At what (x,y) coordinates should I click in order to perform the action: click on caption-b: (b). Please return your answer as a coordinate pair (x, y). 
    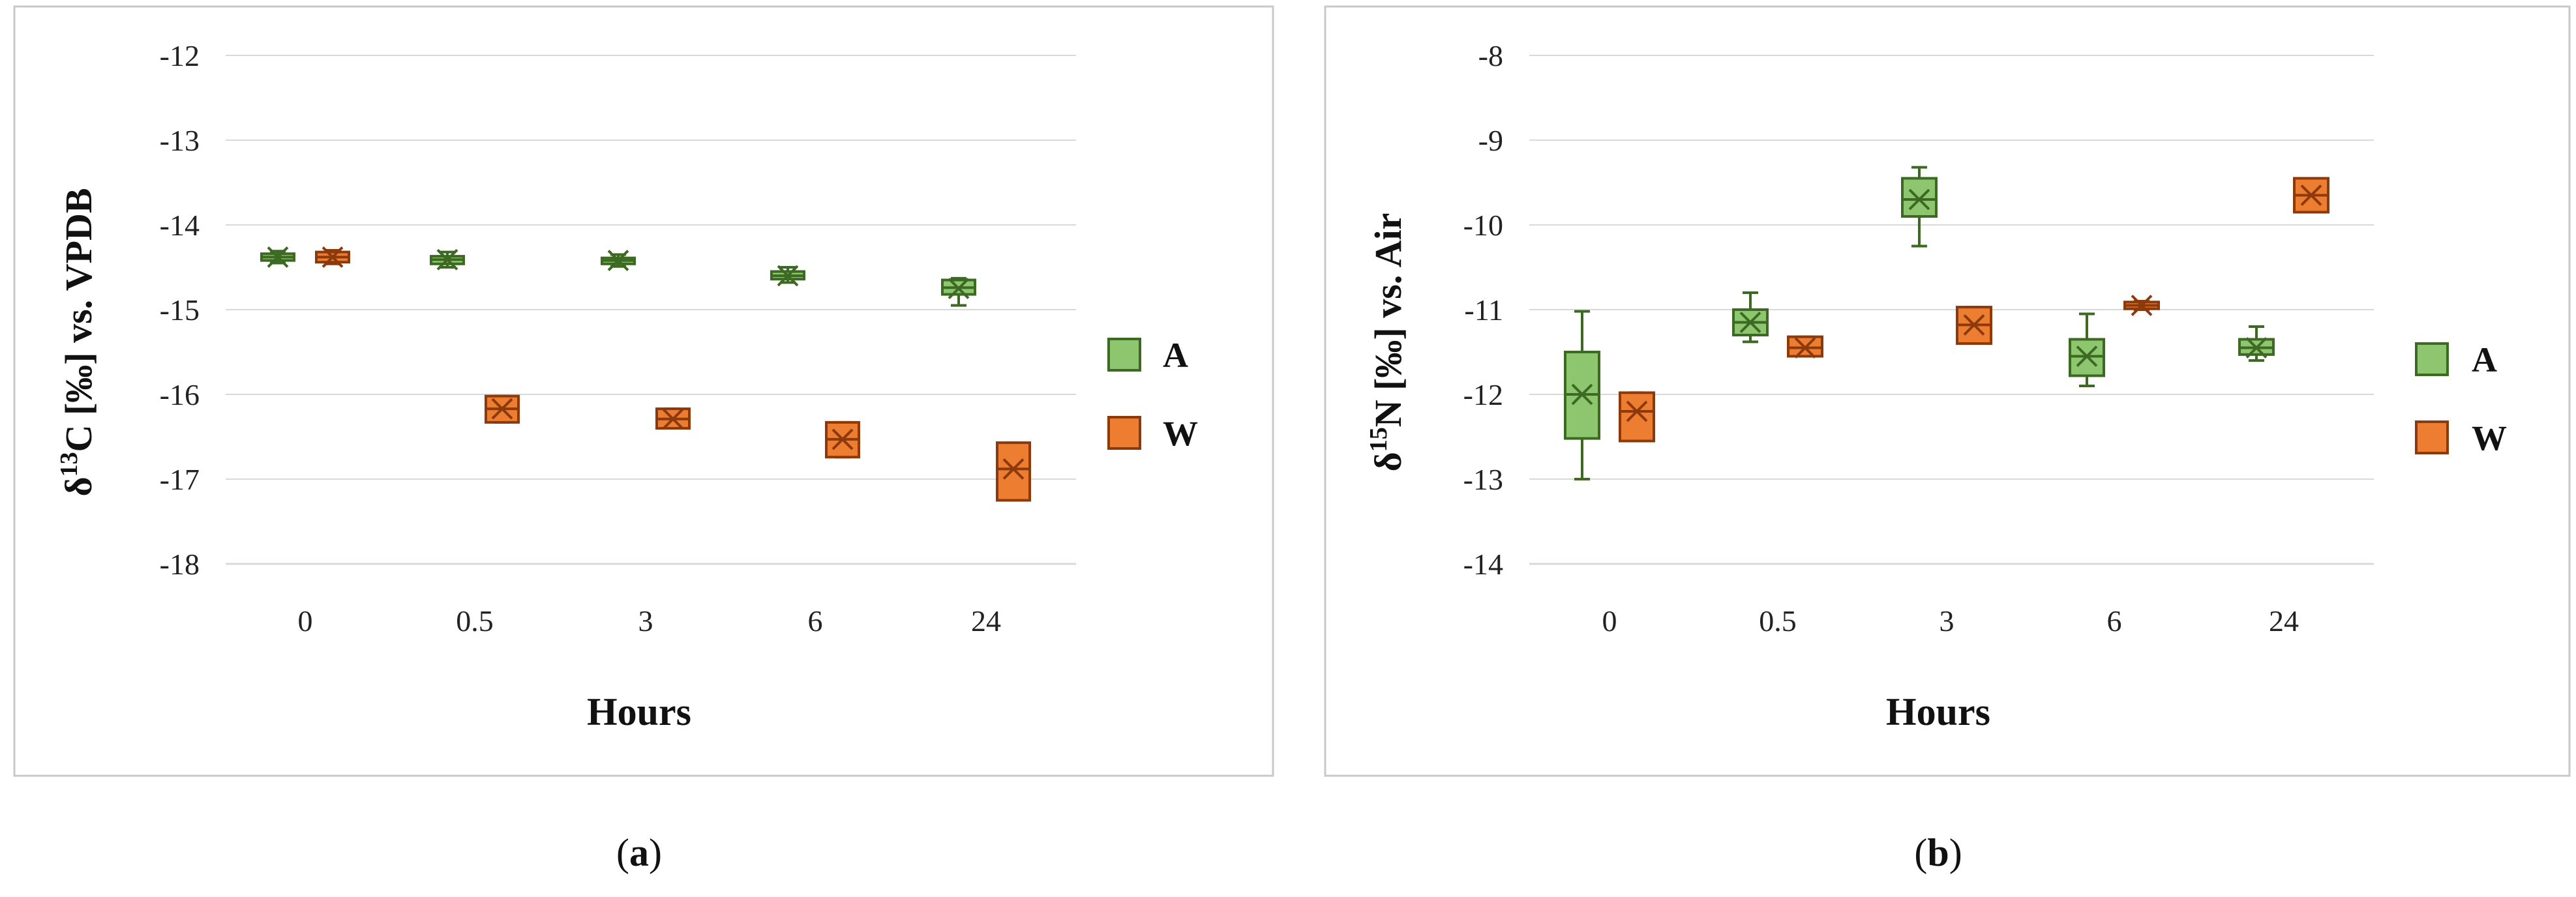
    Looking at the image, I should click on (1938, 852).